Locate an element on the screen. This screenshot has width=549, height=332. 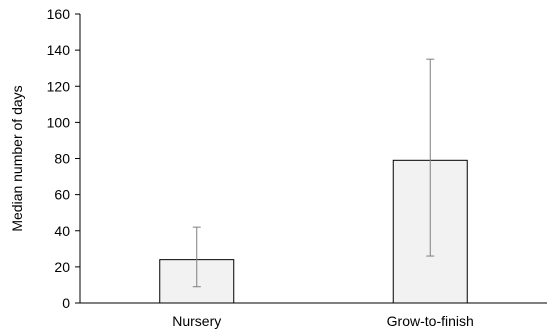
x-axis-ticks: Nursery Grow-to-finish is located at coordinates (323, 321).